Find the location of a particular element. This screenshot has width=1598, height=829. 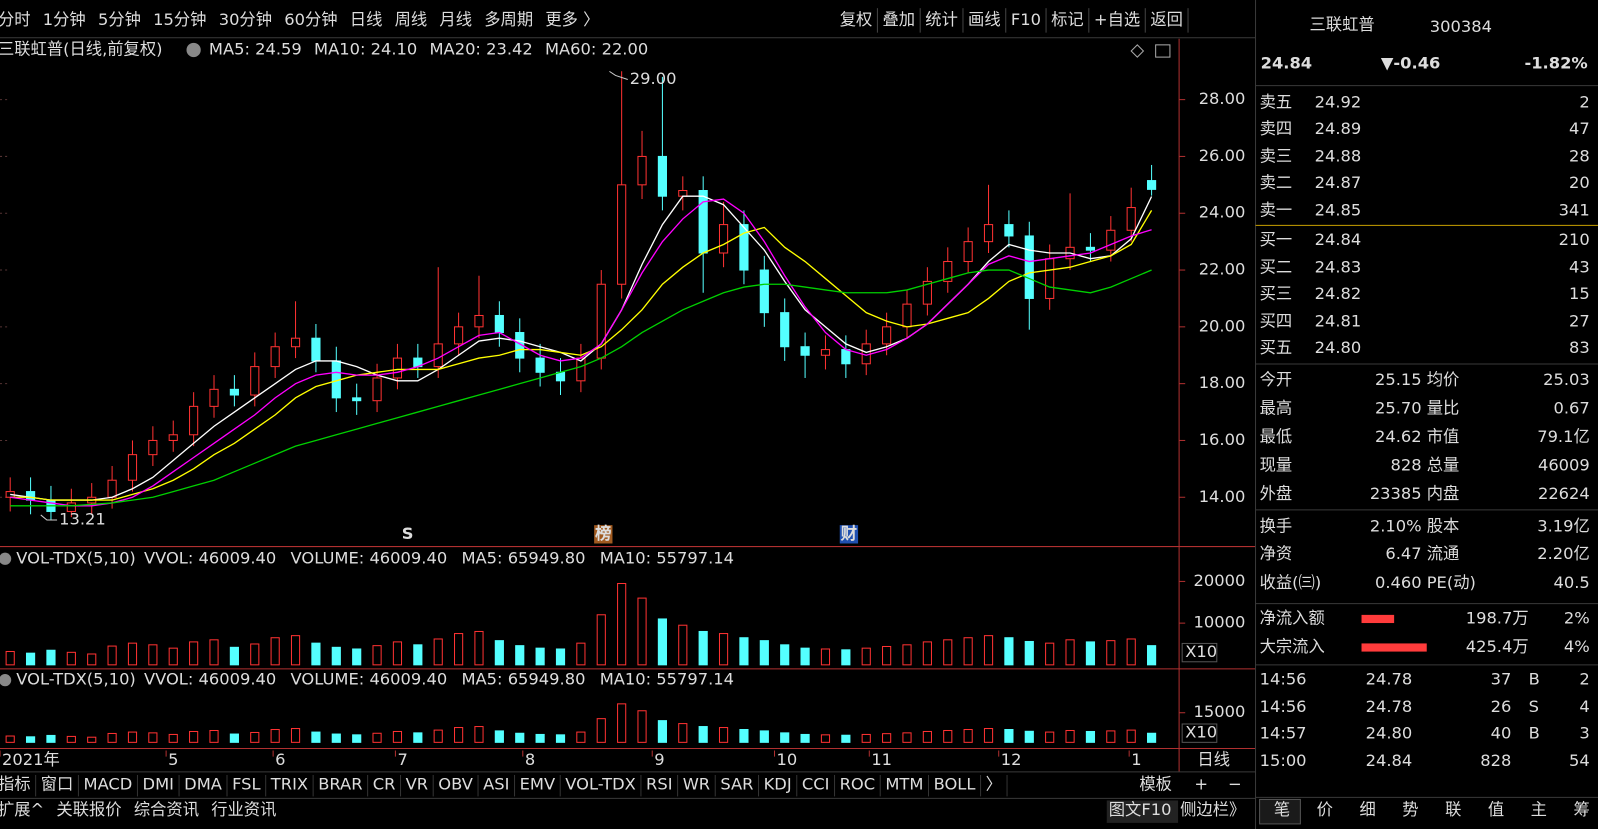

footer-tab: 综合资讯 is located at coordinates (166, 809).